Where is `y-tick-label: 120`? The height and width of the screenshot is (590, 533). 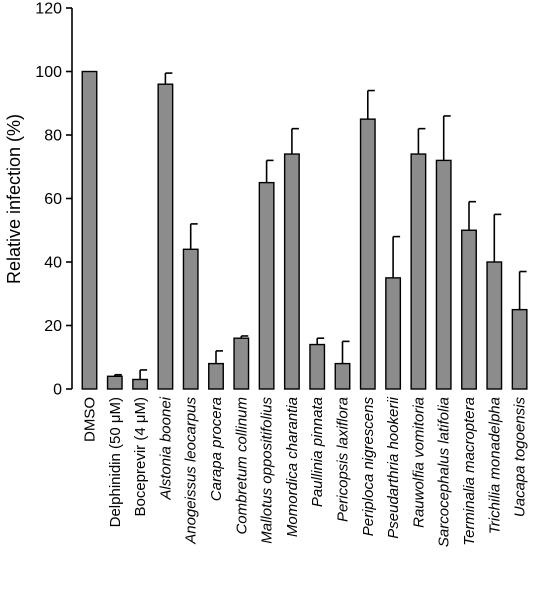
y-tick-label: 120 is located at coordinates (48, 9).